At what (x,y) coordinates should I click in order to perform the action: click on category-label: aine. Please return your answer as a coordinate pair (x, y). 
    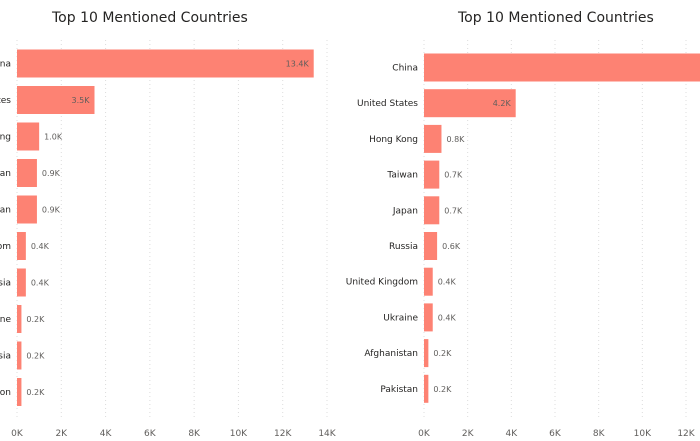
    Looking at the image, I should click on (5, 320).